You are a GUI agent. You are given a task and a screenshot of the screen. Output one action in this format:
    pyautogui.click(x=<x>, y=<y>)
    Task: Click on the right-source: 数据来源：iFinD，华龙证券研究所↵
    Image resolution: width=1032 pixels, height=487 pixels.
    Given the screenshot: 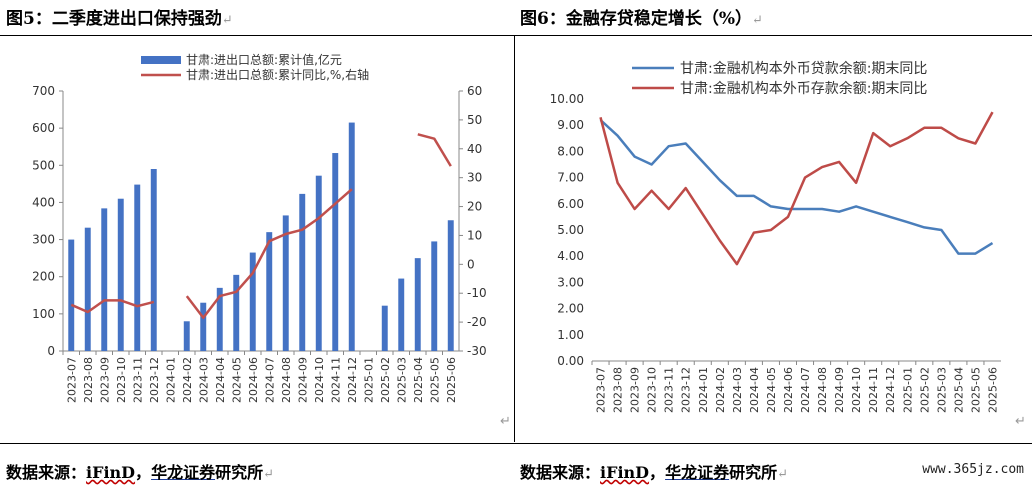 What is the action you would take?
    pyautogui.click(x=654, y=472)
    